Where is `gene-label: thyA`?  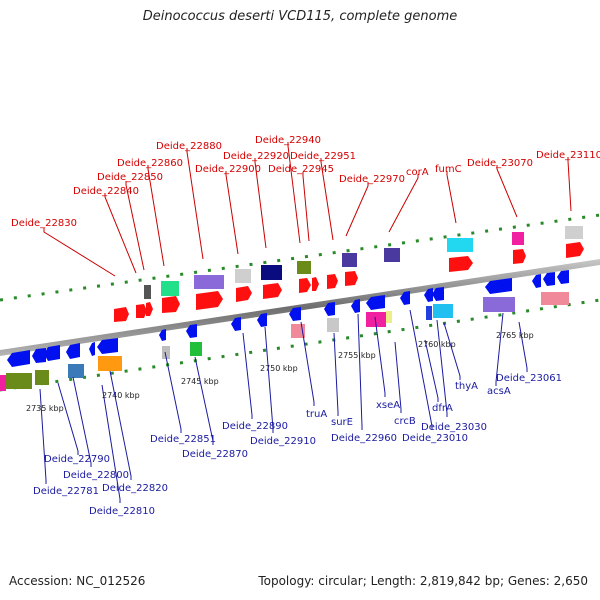
gene-label: thyA is located at coordinates (466, 386).